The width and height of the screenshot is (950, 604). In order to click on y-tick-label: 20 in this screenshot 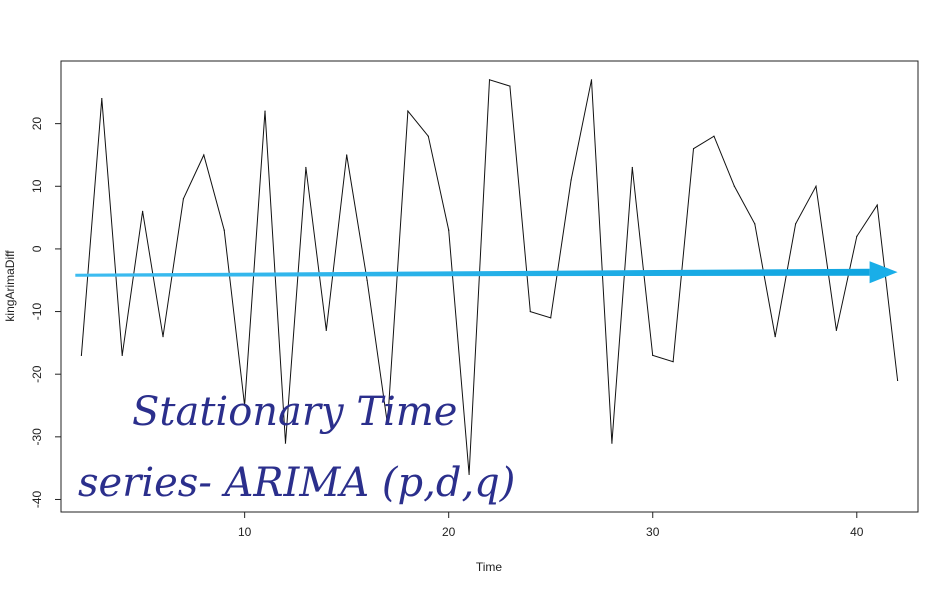, I will do `click(37, 124)`.